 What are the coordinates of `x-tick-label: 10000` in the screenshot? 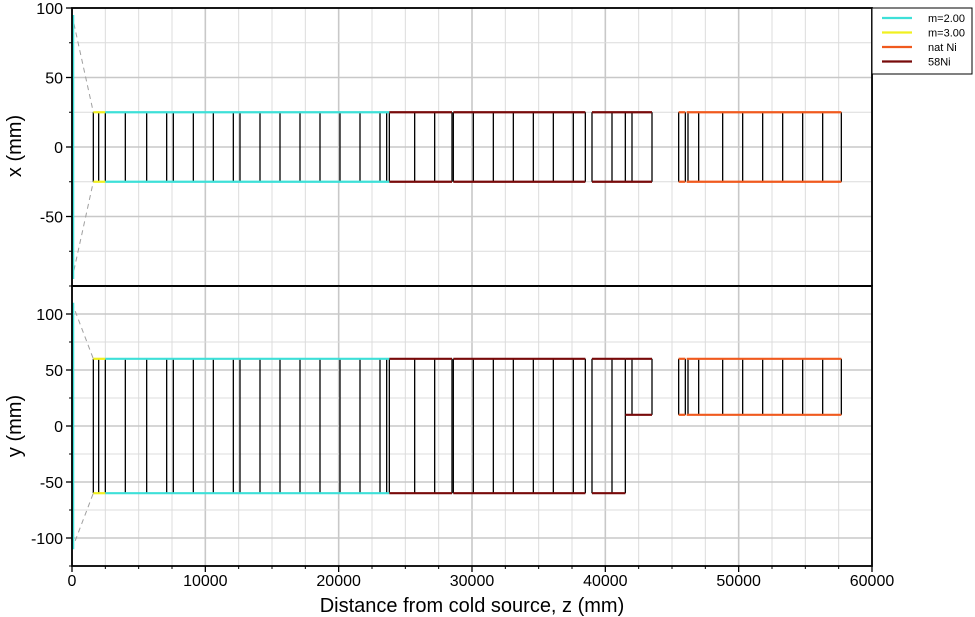 It's located at (205, 581).